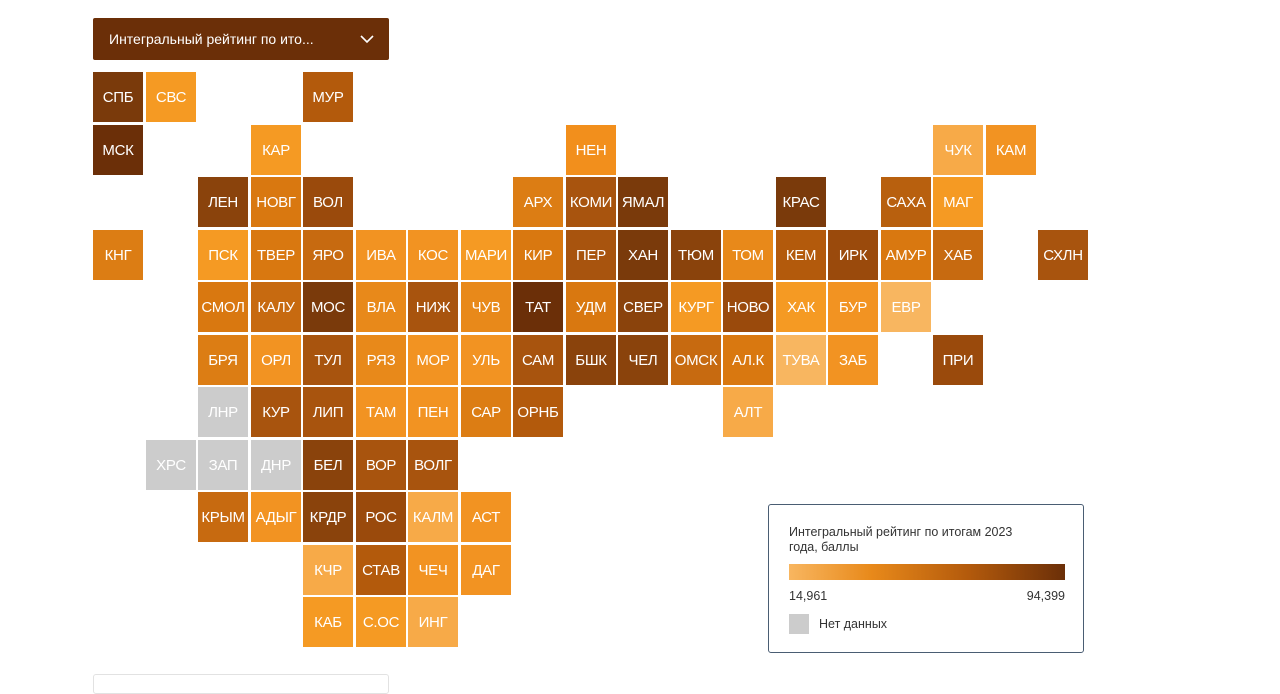  What do you see at coordinates (1063, 255) in the screenshot?
I see `region-tile: СХЛН` at bounding box center [1063, 255].